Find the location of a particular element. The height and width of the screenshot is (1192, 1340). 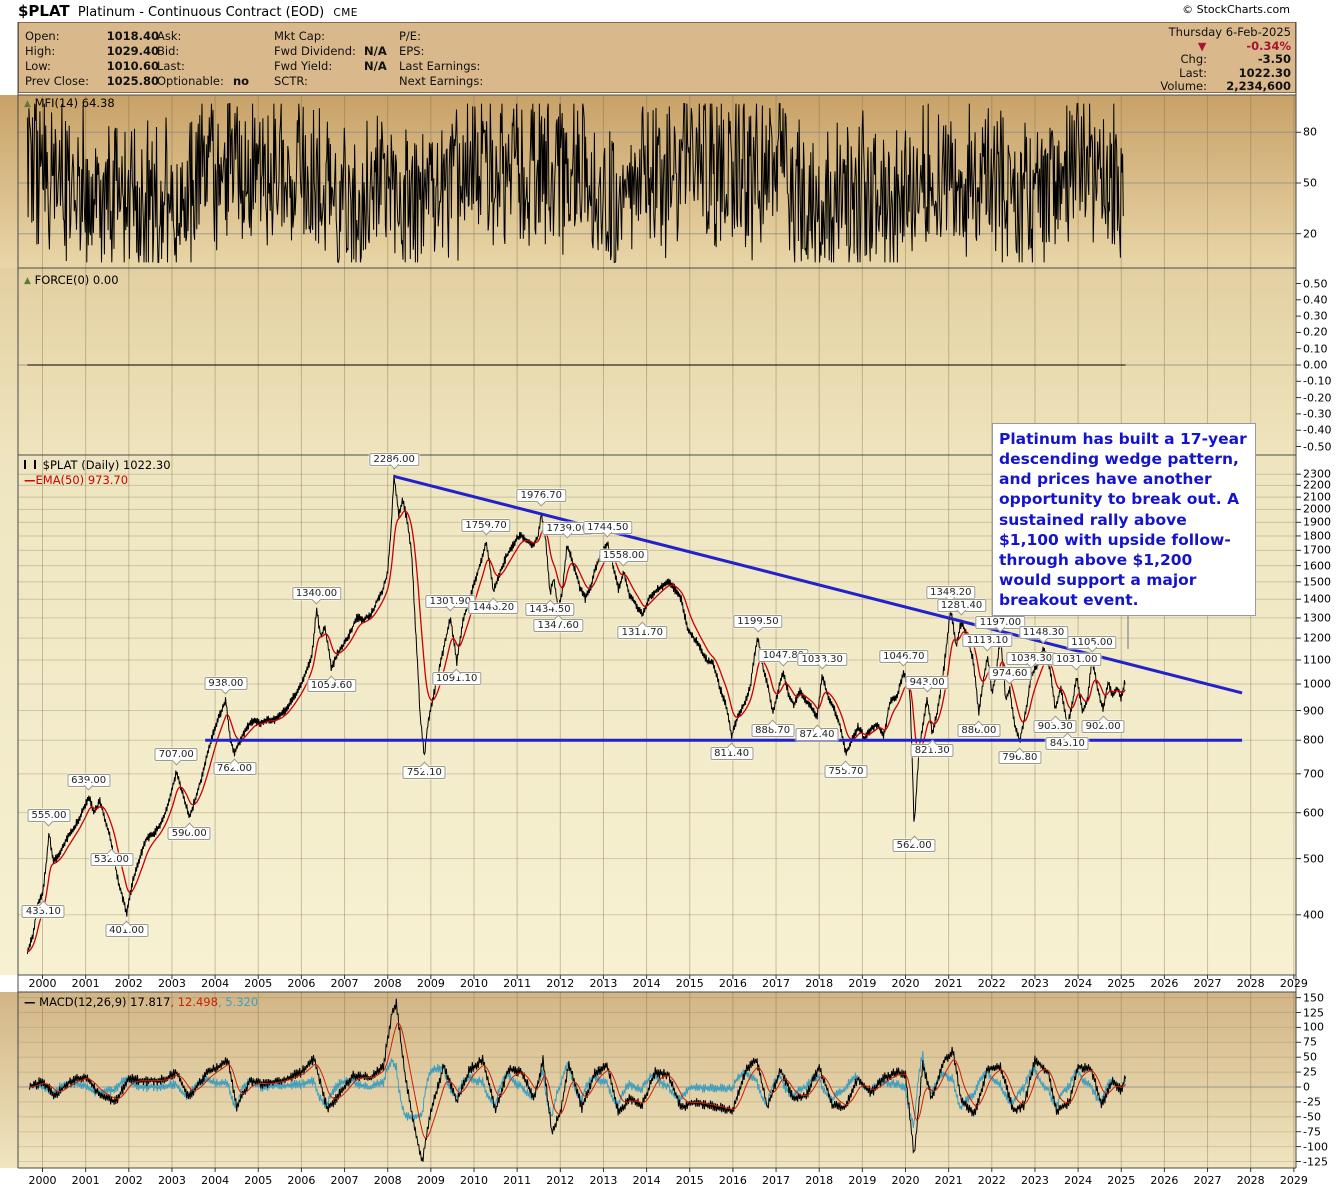

ticker-symbol: $PLAT is located at coordinates (44, 11).